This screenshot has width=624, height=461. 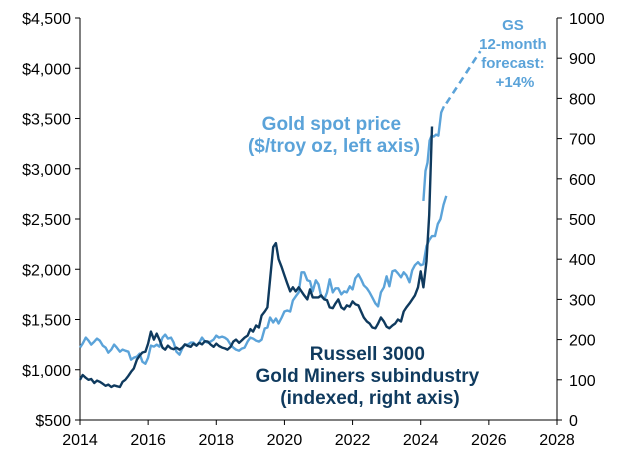 I want to click on x-tick-label: 2024, so click(x=421, y=440).